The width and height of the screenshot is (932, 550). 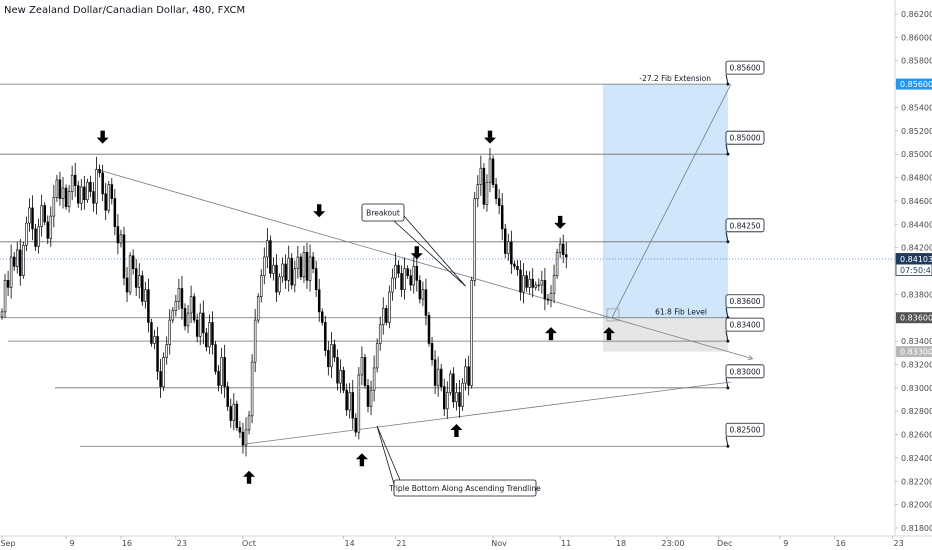 What do you see at coordinates (916, 318) in the screenshot?
I see `price-marker-label: 0.83600` at bounding box center [916, 318].